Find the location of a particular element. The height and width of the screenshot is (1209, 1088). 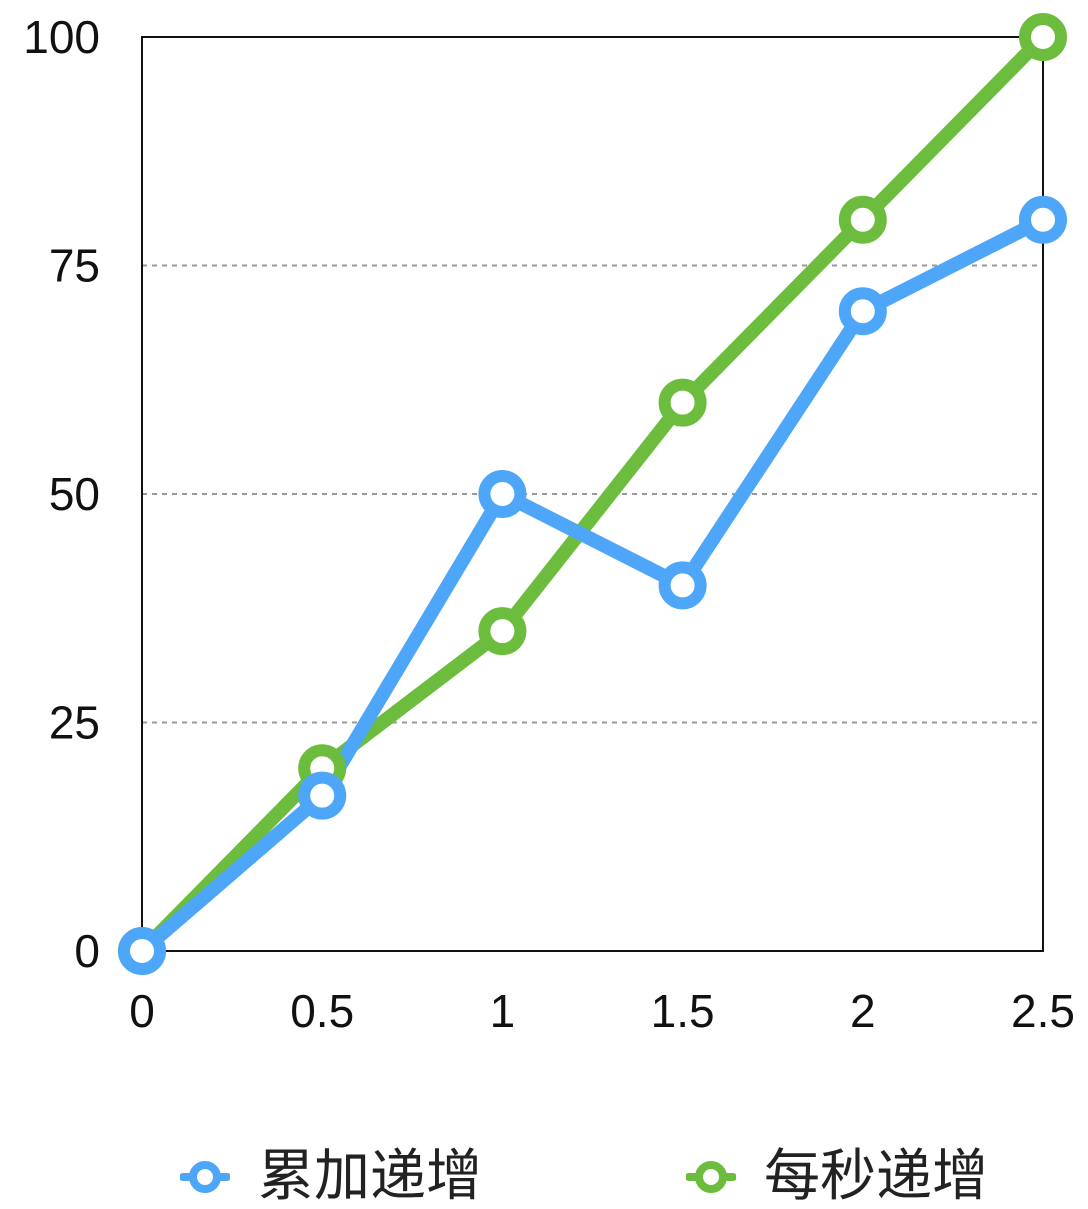

x-tick-label: 1 is located at coordinates (503, 1011).